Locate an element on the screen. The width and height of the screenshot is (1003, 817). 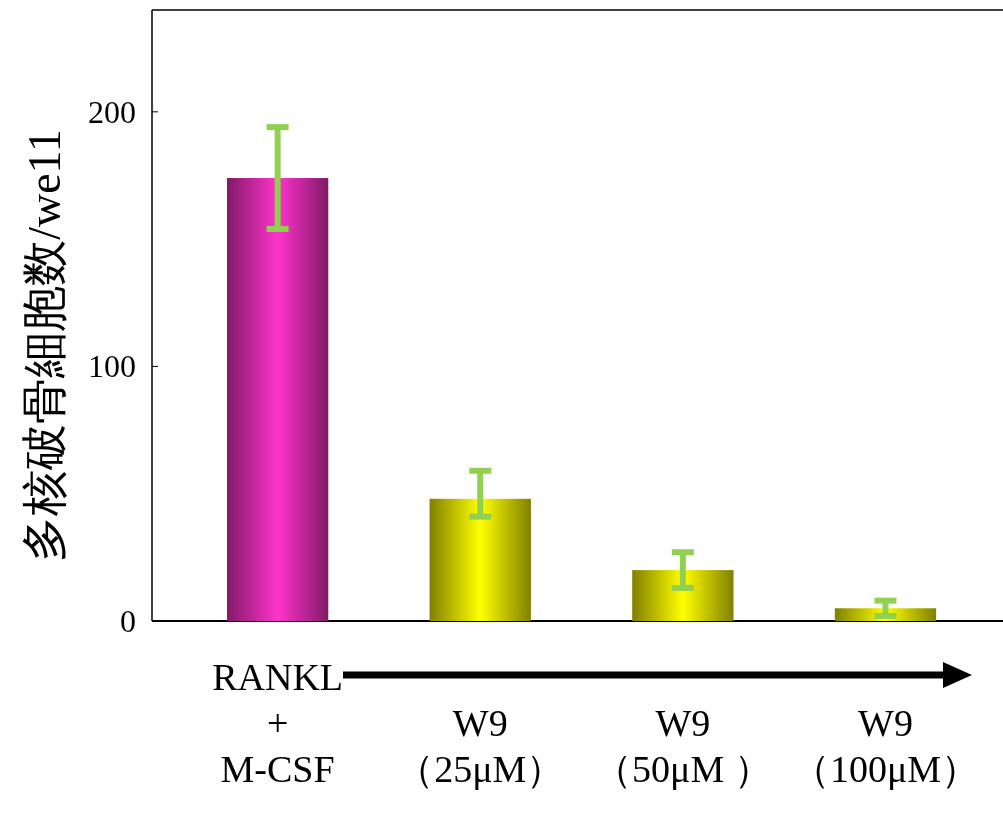
x-tick-label: W9 （100μM） is located at coordinates (885, 746).